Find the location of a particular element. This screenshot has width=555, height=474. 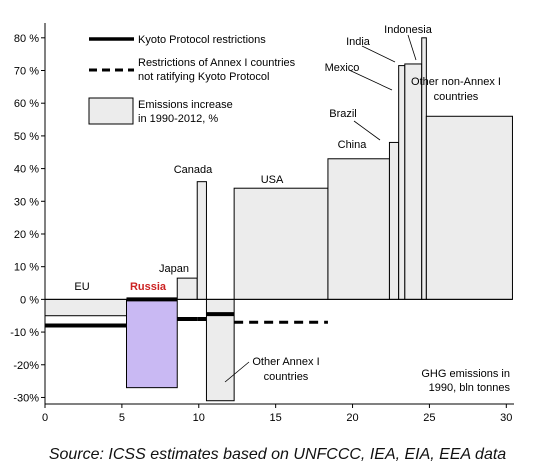

x-tick-label: 20 is located at coordinates (352, 418).